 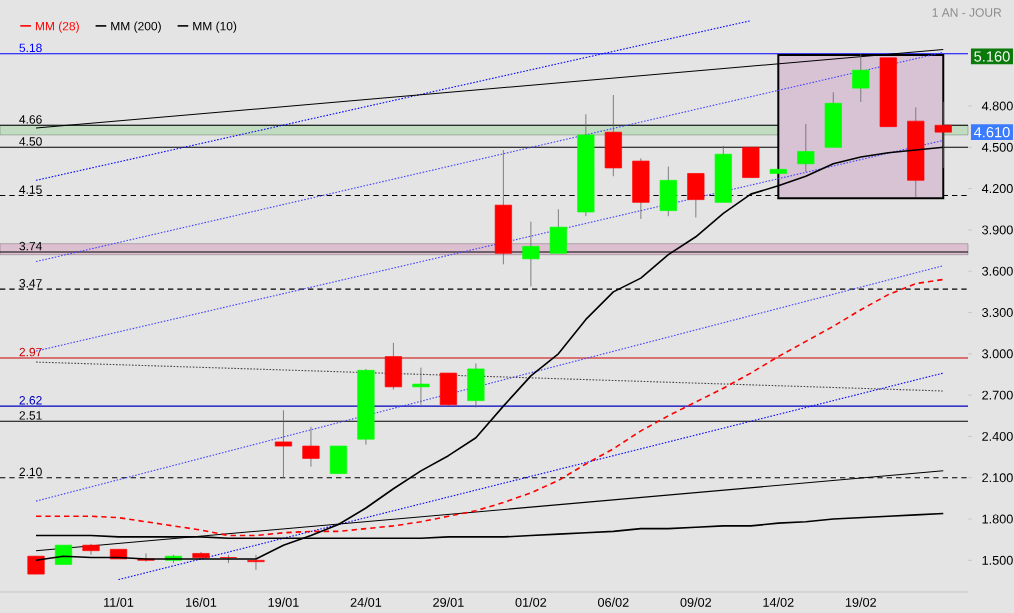 What do you see at coordinates (30, 48) in the screenshot?
I see `ref-line-label: 5.18` at bounding box center [30, 48].